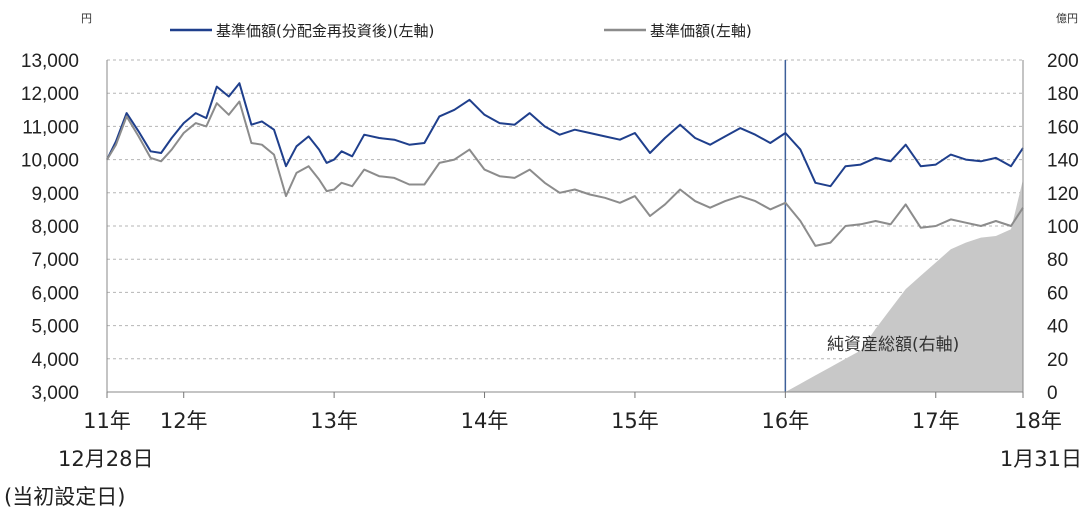  What do you see at coordinates (55, 194) in the screenshot?
I see `left-tick-label: 9,000` at bounding box center [55, 194].